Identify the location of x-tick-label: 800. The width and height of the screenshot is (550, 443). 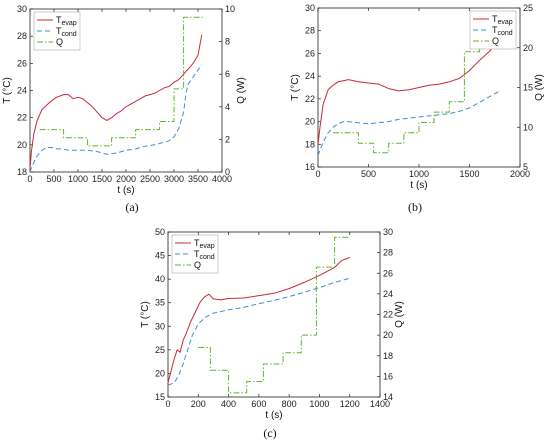
(289, 404).